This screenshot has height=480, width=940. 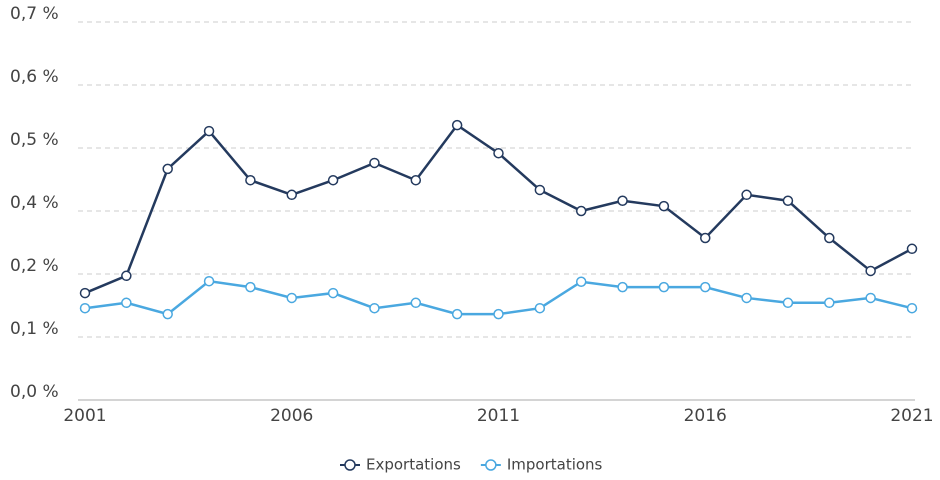 What do you see at coordinates (555, 465) in the screenshot?
I see `legend-label: Importations` at bounding box center [555, 465].